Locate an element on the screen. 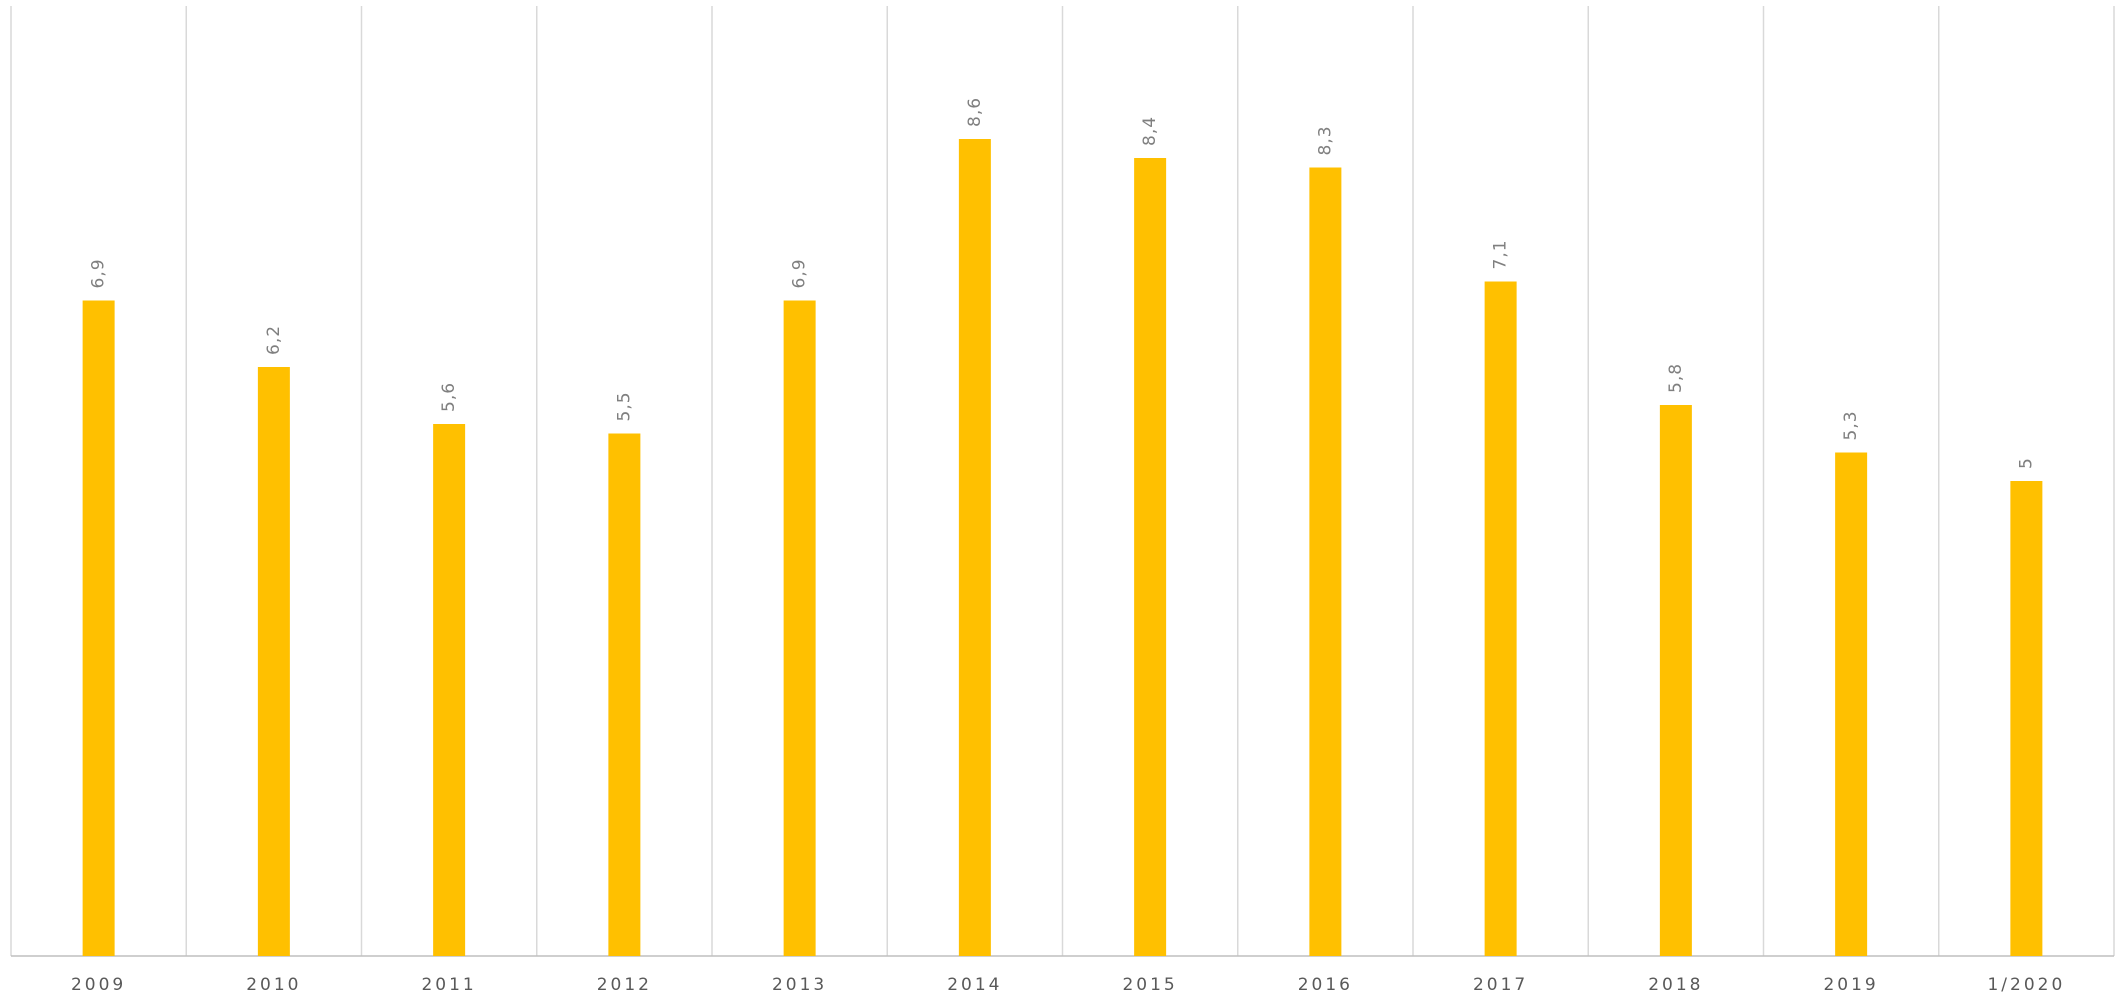  x-tick-label: 1/2020 is located at coordinates (2026, 985).